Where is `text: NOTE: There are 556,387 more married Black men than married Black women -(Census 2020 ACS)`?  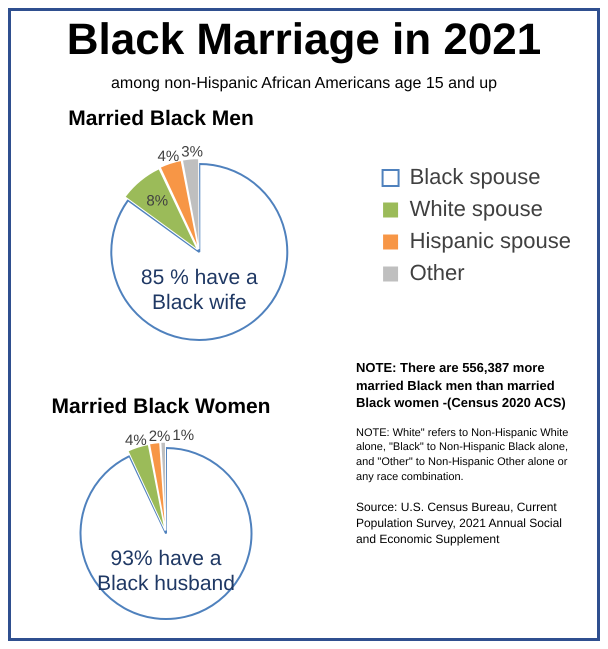 text: NOTE: There are 556,387 more married Black men than married Black women -(Census 2020 ACS) is located at coordinates (461, 385).